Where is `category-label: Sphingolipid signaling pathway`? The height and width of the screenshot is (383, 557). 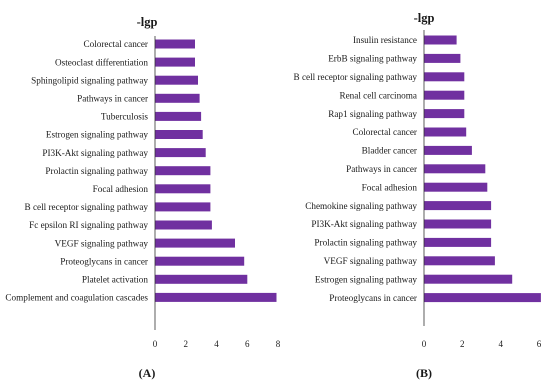 category-label: Sphingolipid signaling pathway is located at coordinates (89, 80).